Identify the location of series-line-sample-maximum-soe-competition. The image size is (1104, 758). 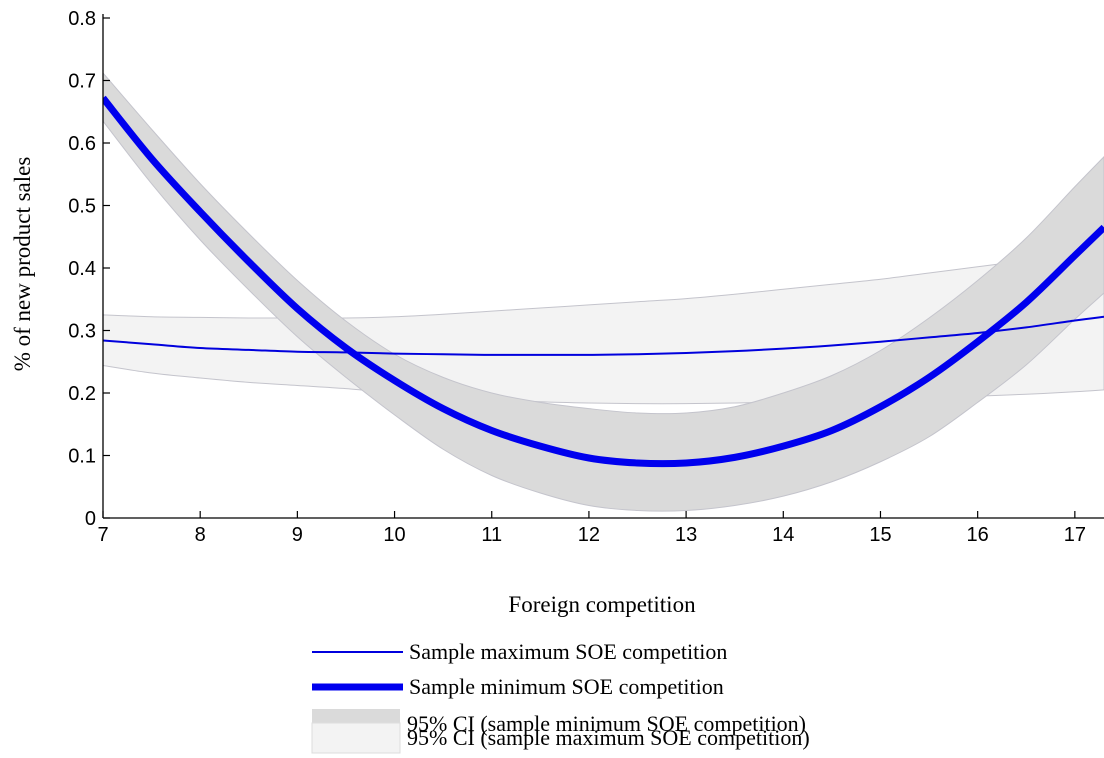
(603, 335).